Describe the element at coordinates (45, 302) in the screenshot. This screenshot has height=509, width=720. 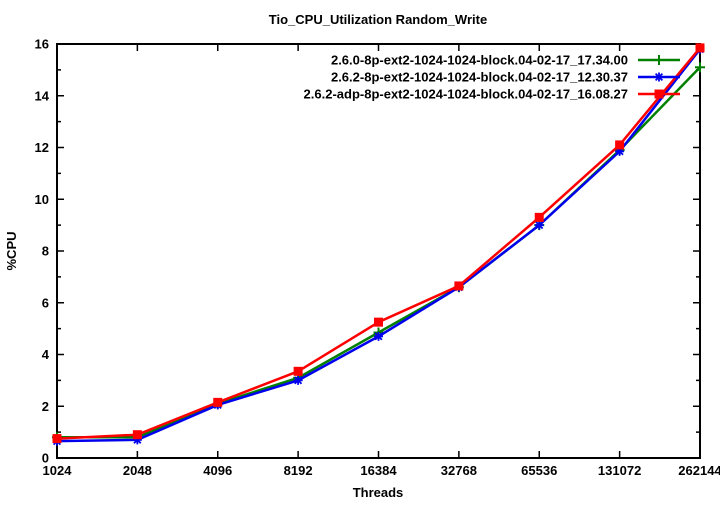
I see `y-tick-label: 6` at that location.